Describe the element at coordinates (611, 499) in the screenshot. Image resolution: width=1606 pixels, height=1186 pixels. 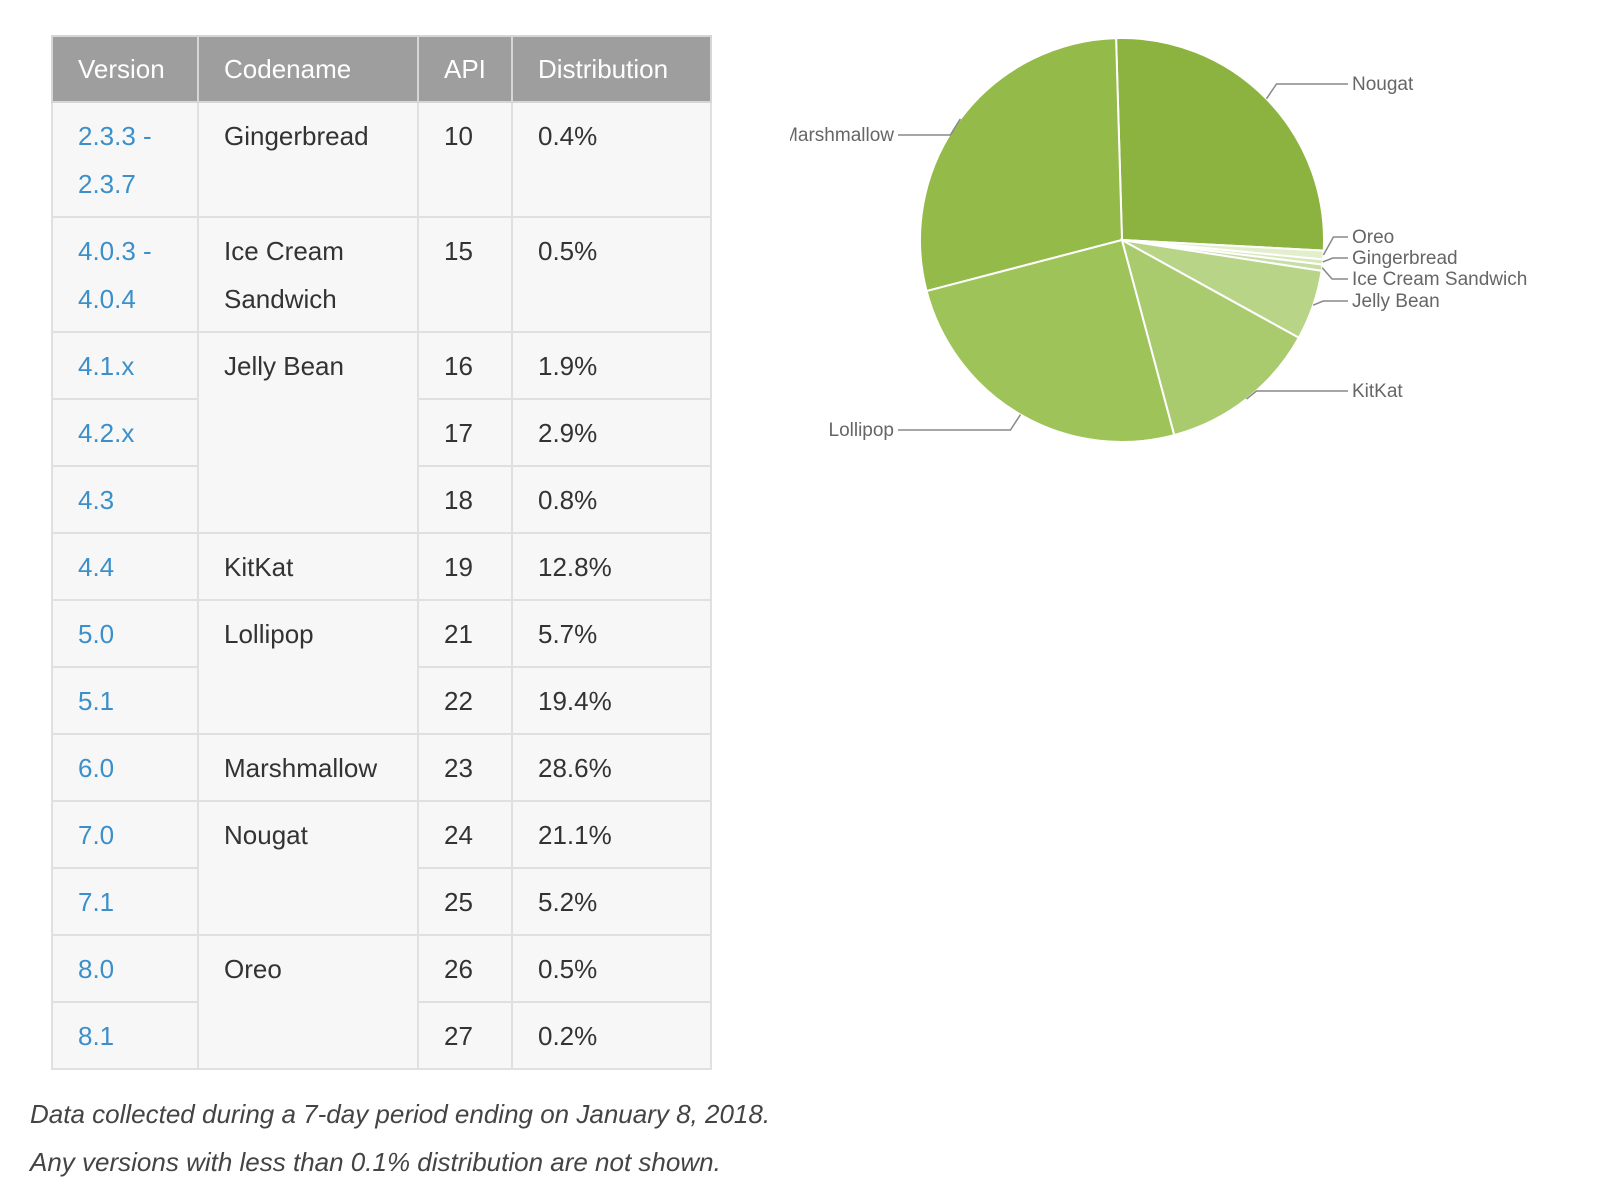
I see `distribution-cell: 0.8%` at that location.